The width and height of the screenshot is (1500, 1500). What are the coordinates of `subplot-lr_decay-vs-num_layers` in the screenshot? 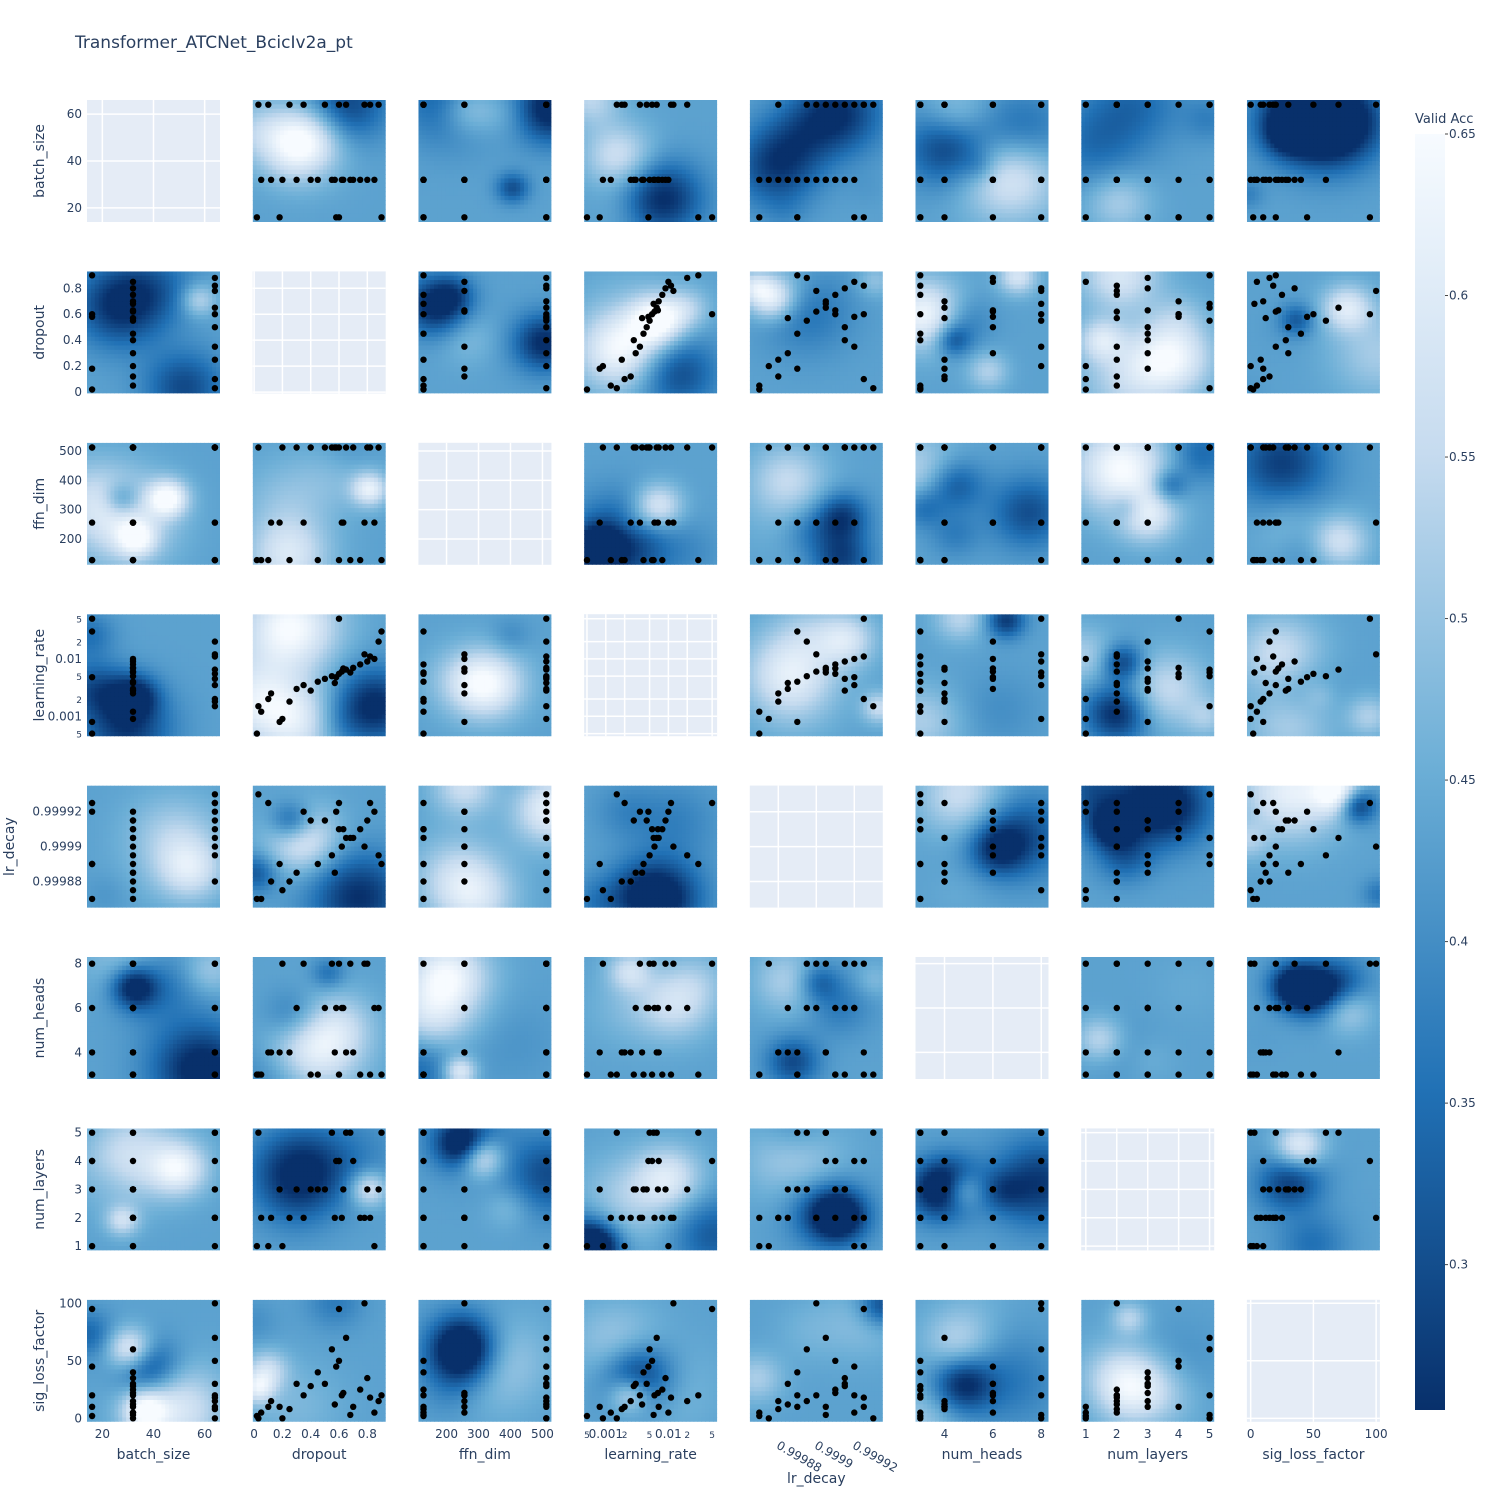 It's located at (1148, 846).